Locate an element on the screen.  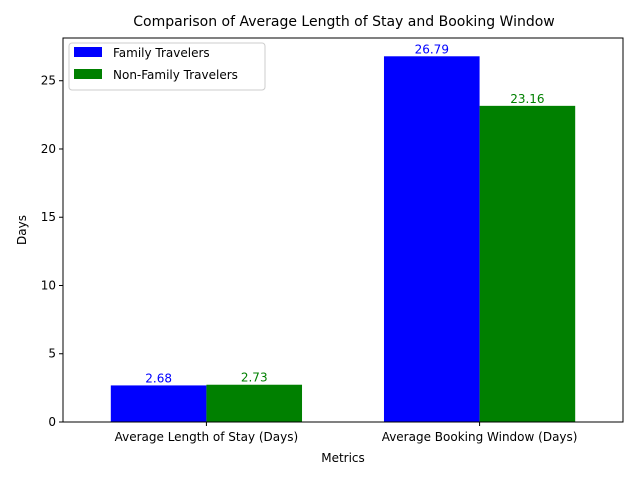
y-axis-title: Days is located at coordinates (22, 230).